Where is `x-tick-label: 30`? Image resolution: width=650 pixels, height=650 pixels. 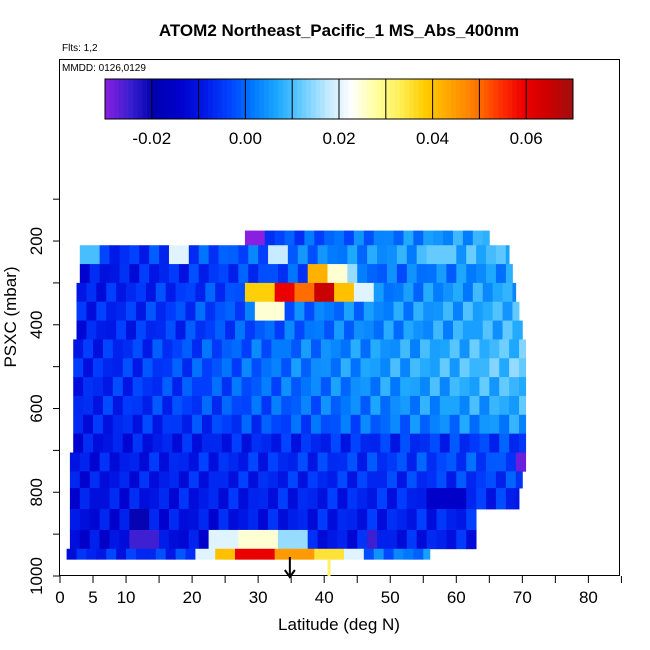
x-tick-label: 30 is located at coordinates (258, 597).